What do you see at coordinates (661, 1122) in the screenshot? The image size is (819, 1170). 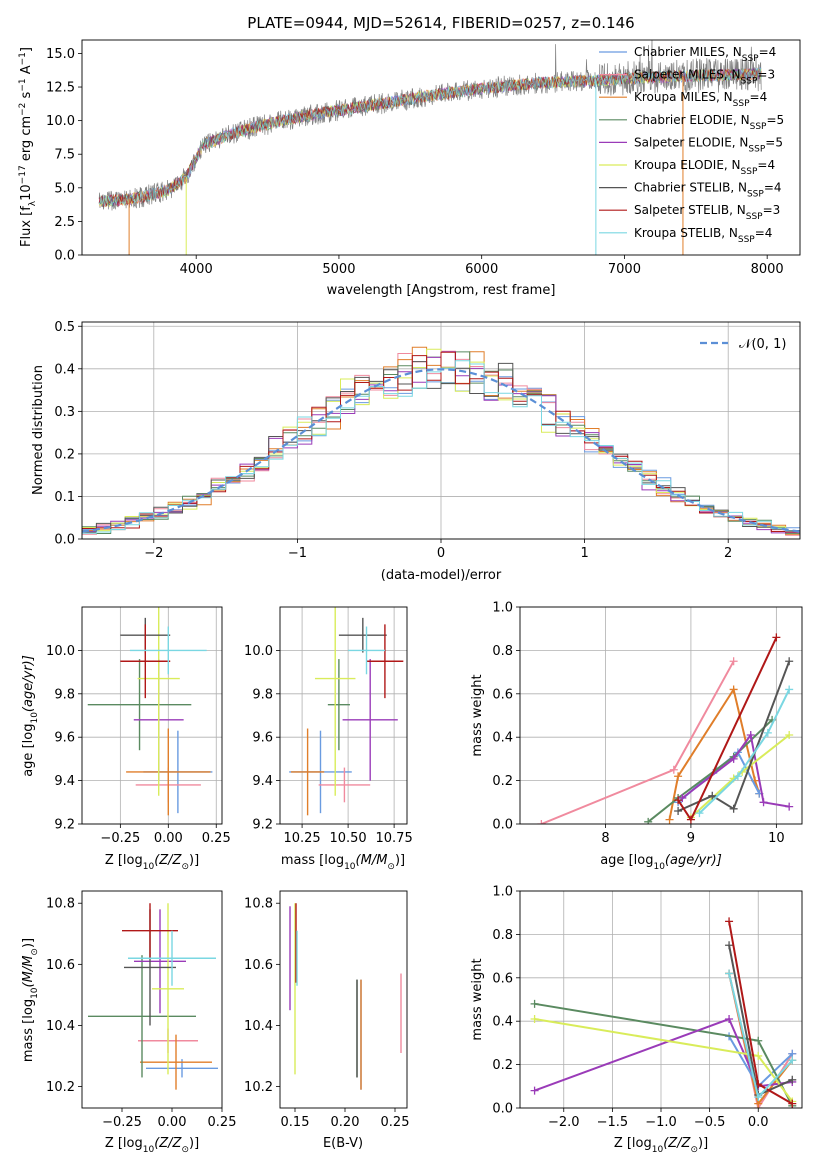 I see `x-tick-label: −1.0` at bounding box center [661, 1122].